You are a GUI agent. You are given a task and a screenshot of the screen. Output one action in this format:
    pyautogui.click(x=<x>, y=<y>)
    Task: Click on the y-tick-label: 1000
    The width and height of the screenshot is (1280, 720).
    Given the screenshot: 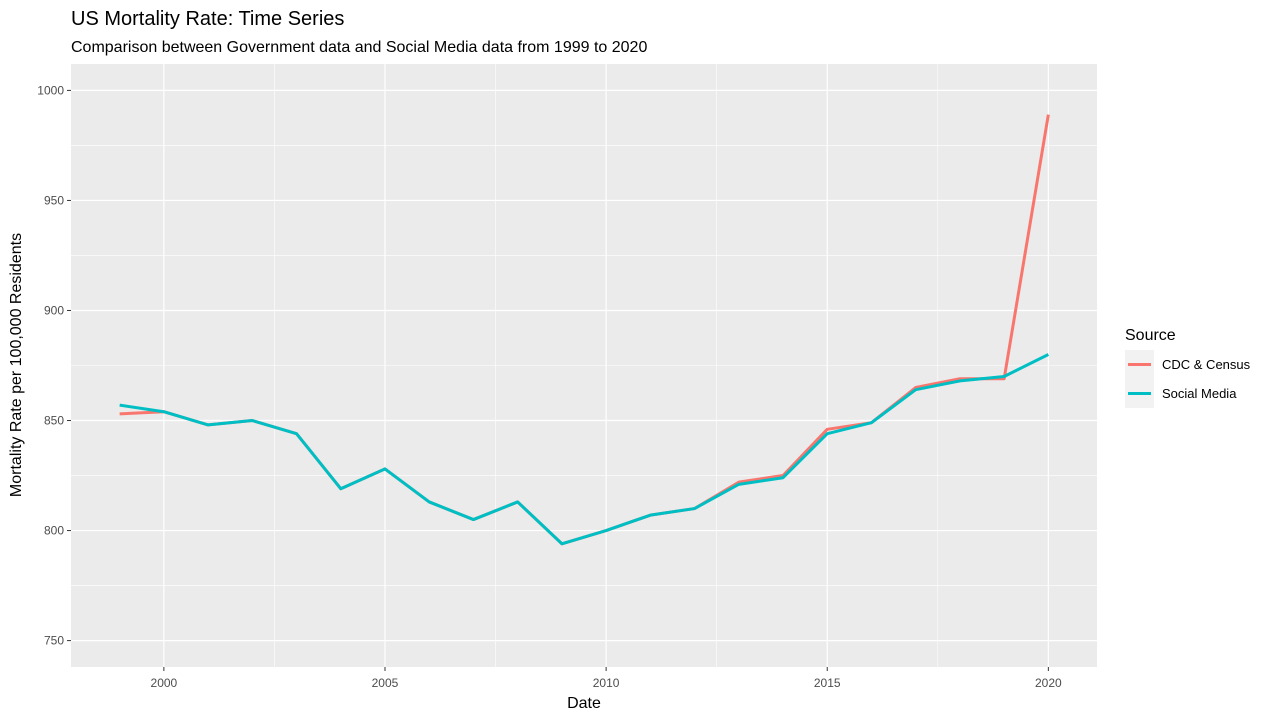 What is the action you would take?
    pyautogui.click(x=50, y=90)
    